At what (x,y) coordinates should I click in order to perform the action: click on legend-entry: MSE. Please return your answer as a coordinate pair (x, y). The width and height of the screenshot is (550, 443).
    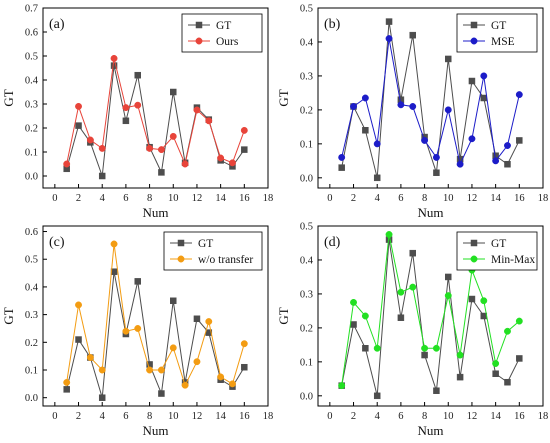
    Looking at the image, I should click on (503, 42).